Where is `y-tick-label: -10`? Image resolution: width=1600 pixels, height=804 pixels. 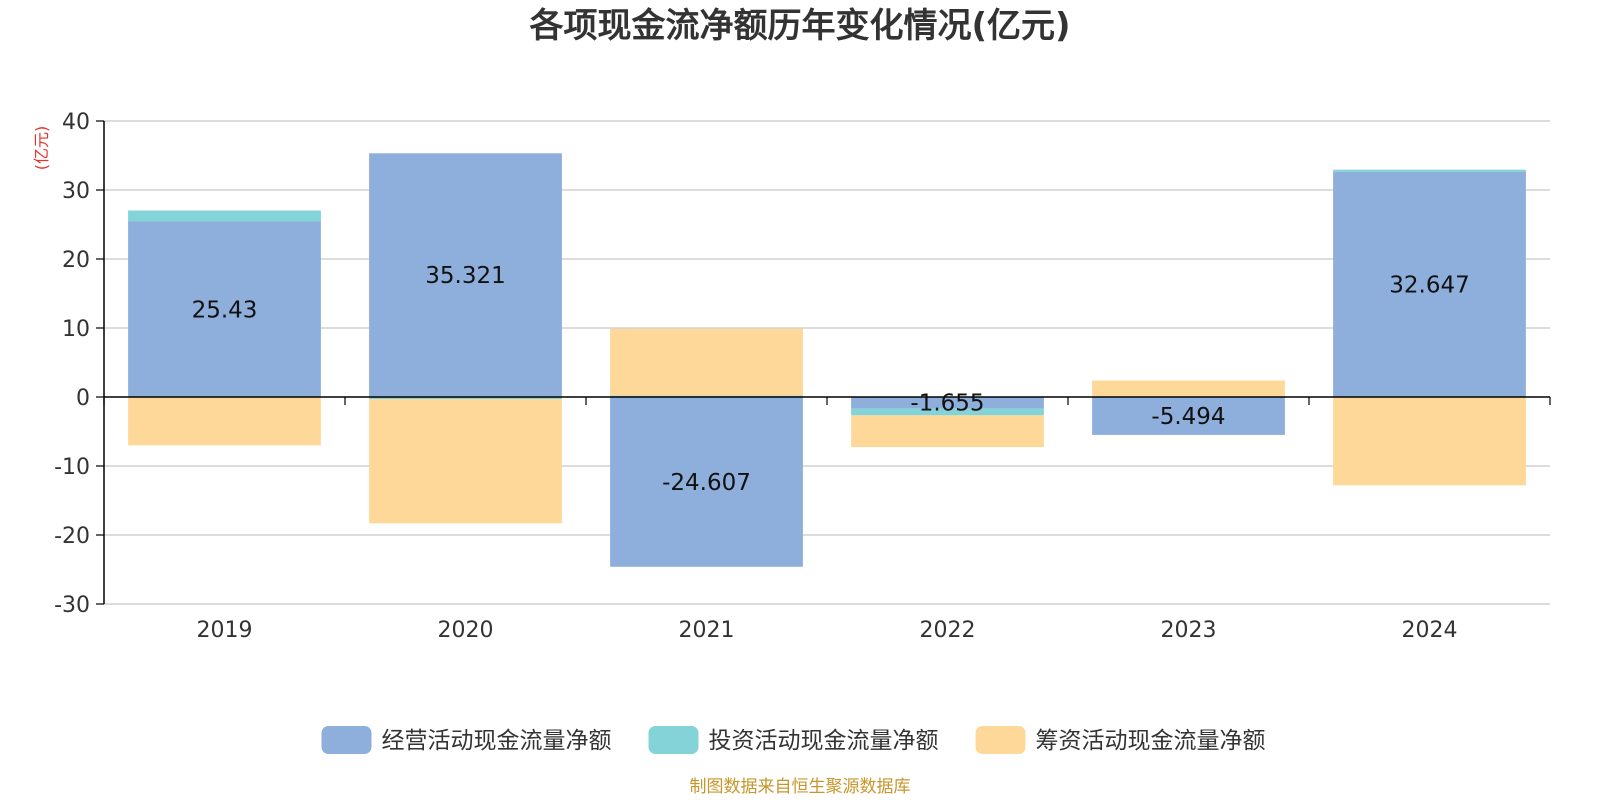
y-tick-label: -10 is located at coordinates (72, 467).